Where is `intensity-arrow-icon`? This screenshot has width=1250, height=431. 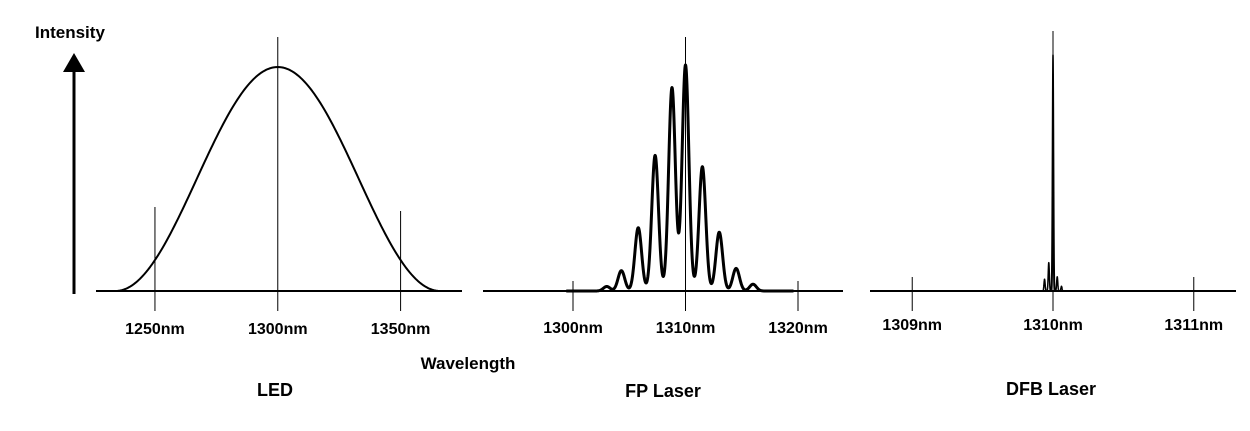 intensity-arrow-icon is located at coordinates (74, 62).